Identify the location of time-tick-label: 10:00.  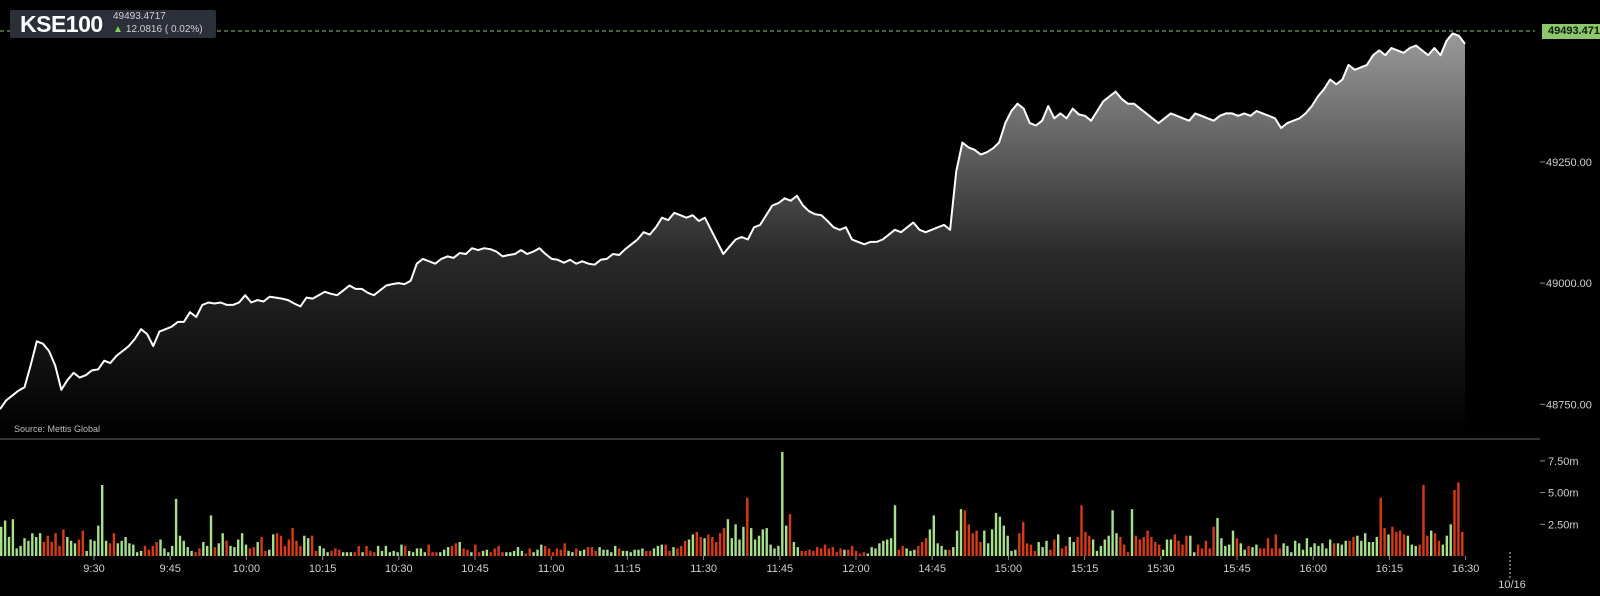
(247, 569).